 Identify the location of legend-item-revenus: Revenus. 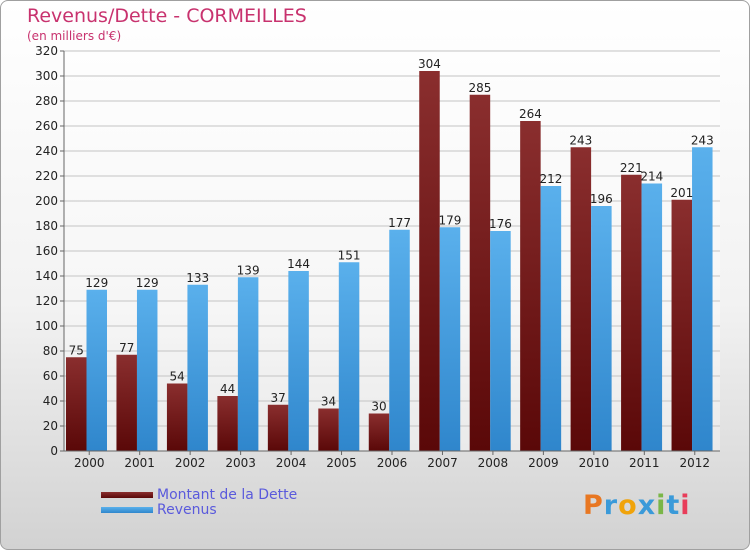
(199, 509).